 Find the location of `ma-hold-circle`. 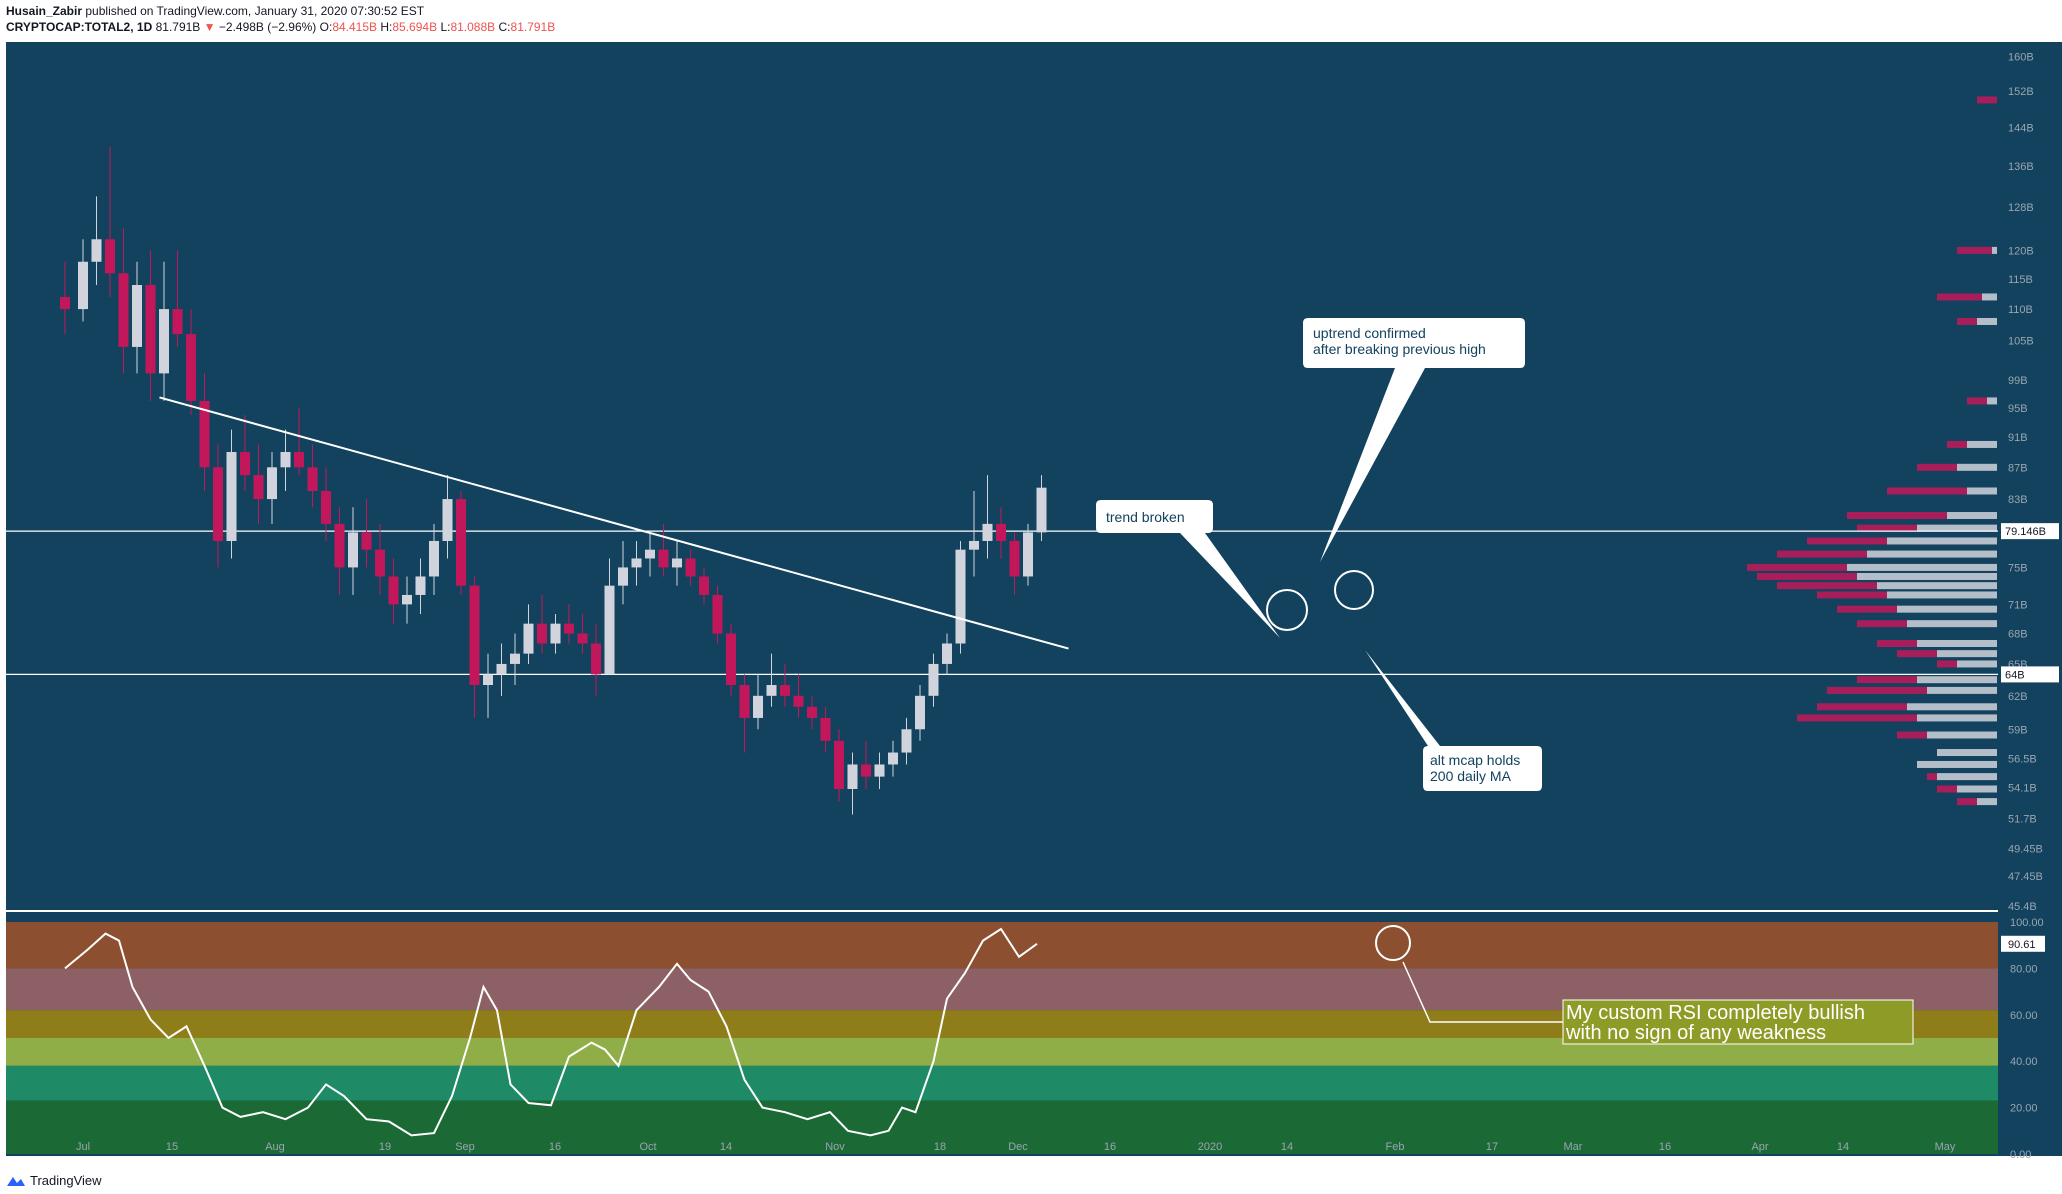

ma-hold-circle is located at coordinates (1354, 590).